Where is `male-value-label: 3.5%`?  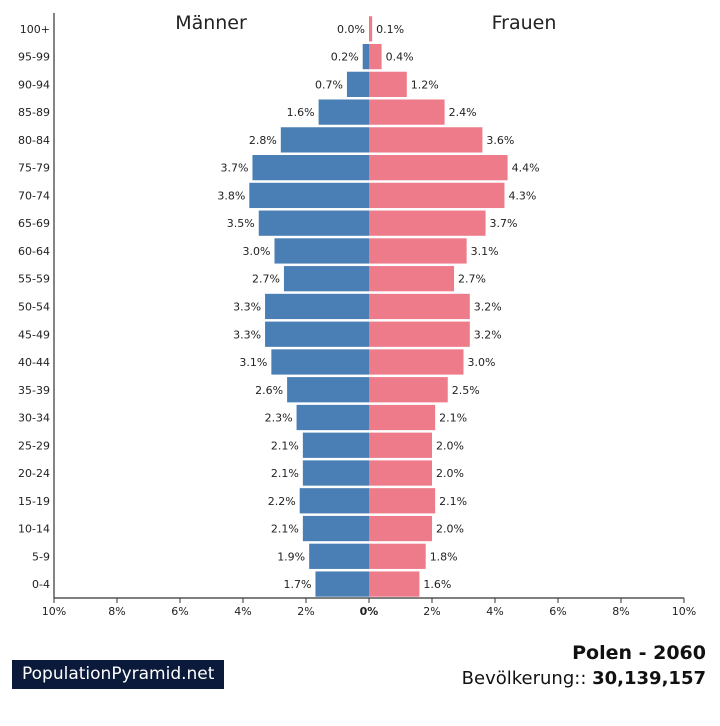
male-value-label: 3.5% is located at coordinates (241, 223).